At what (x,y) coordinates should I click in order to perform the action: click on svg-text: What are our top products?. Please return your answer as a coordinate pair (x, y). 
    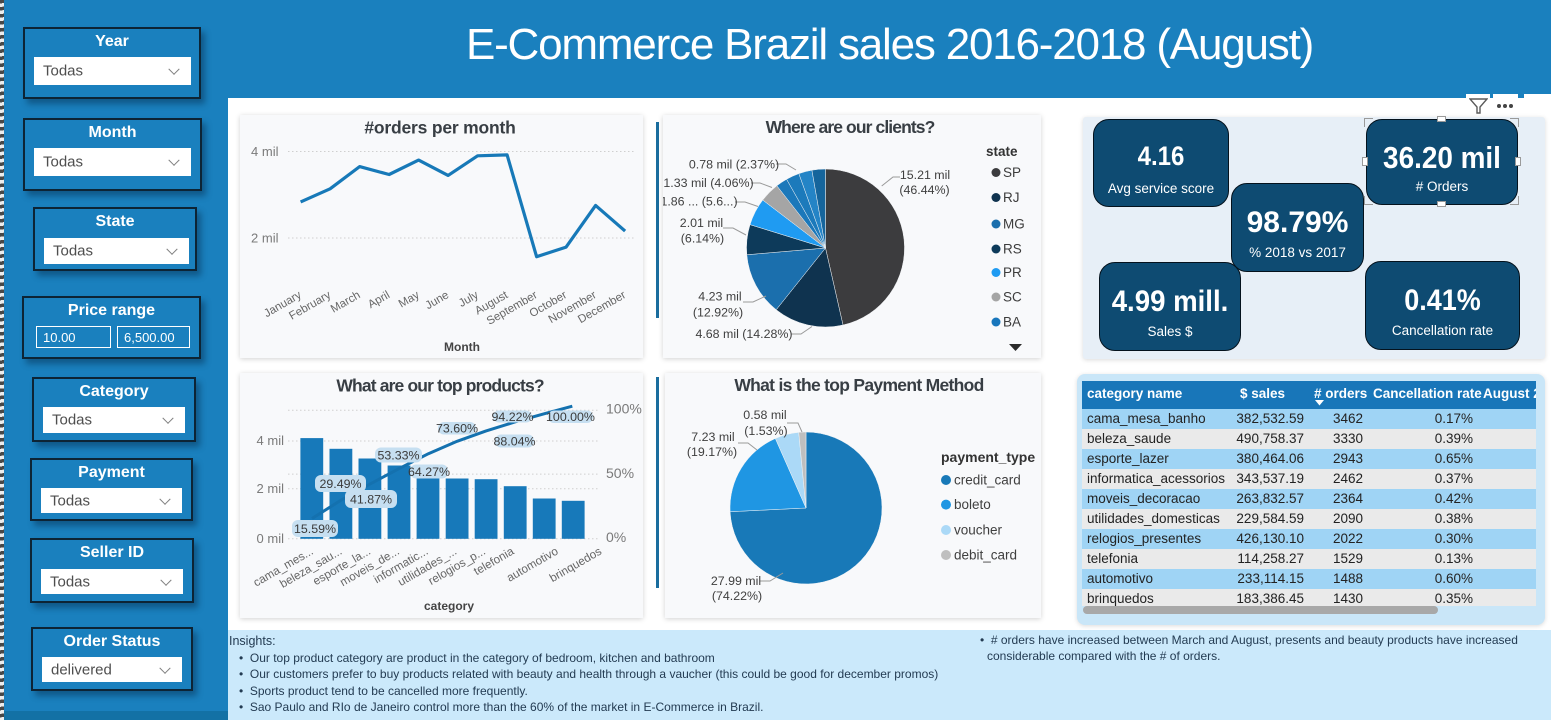
    Looking at the image, I should click on (440, 386).